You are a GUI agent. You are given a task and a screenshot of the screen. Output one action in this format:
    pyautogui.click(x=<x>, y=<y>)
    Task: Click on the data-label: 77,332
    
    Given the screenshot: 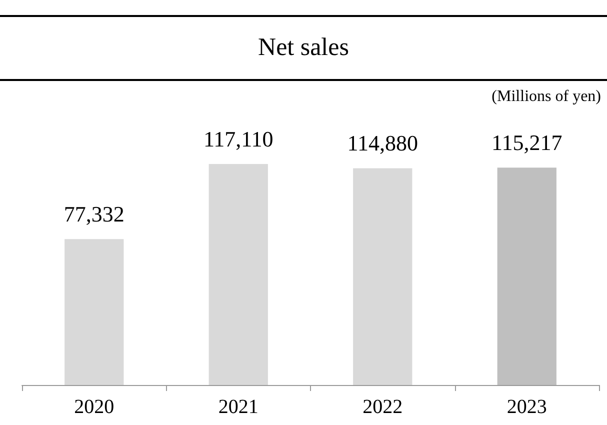 What is the action you would take?
    pyautogui.click(x=94, y=214)
    